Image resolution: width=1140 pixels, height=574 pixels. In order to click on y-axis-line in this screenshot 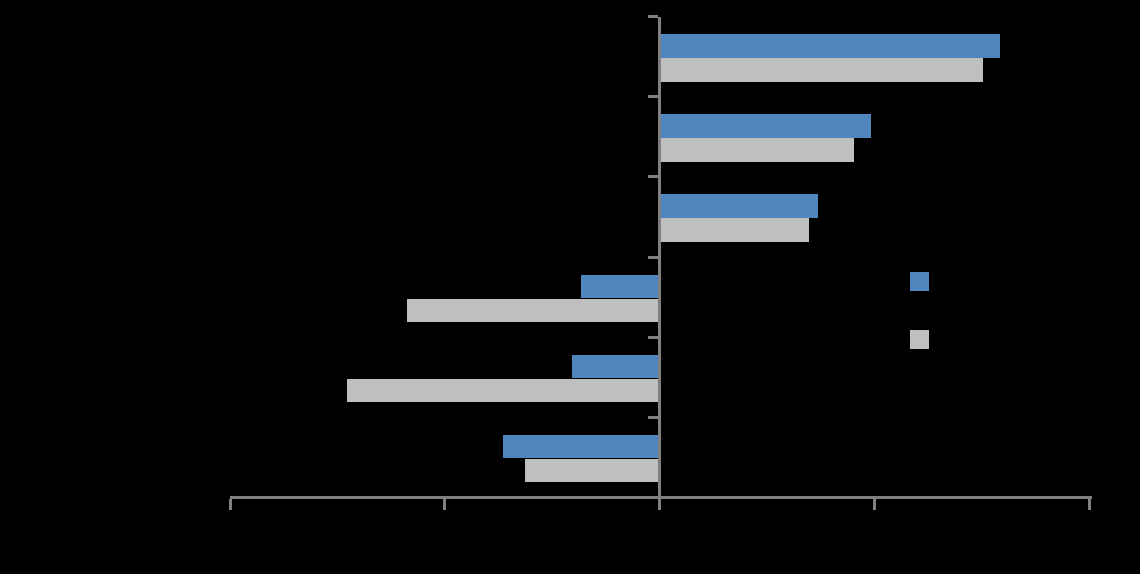, I will do `click(659, 262)`.